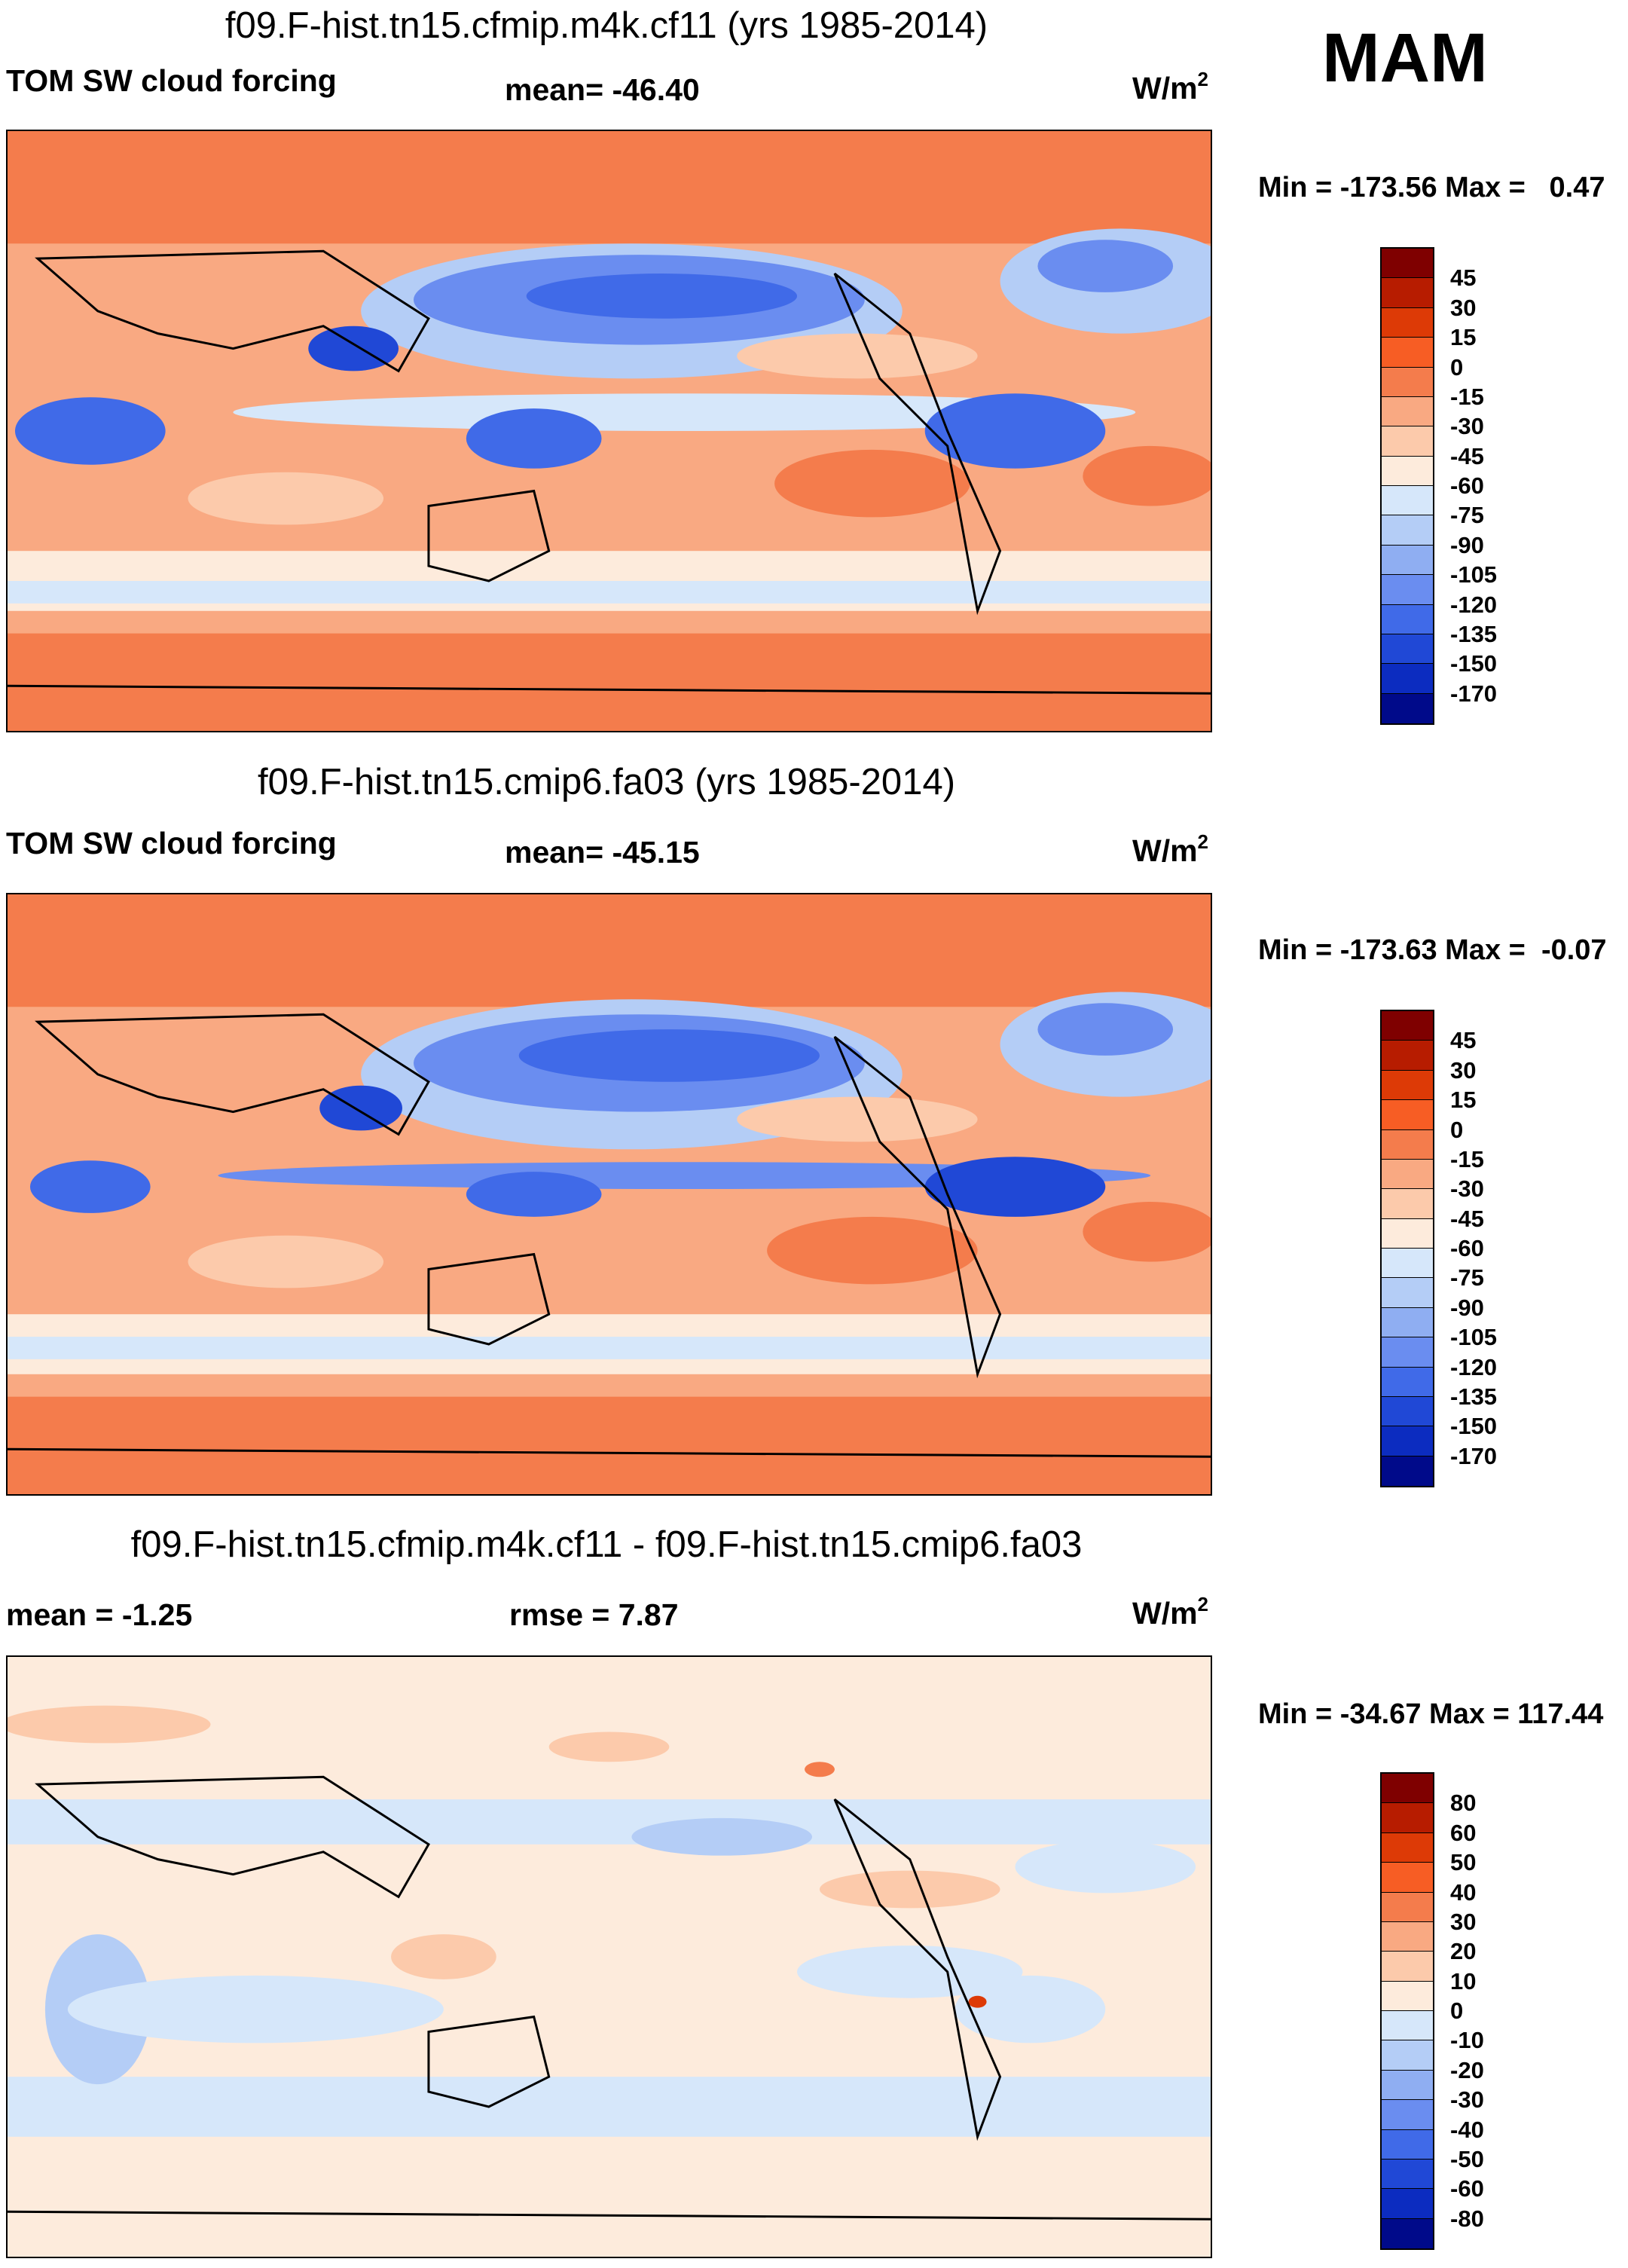 The width and height of the screenshot is (1628, 2268). I want to click on panel-2-mean-label: mean= -45.15, so click(602, 852).